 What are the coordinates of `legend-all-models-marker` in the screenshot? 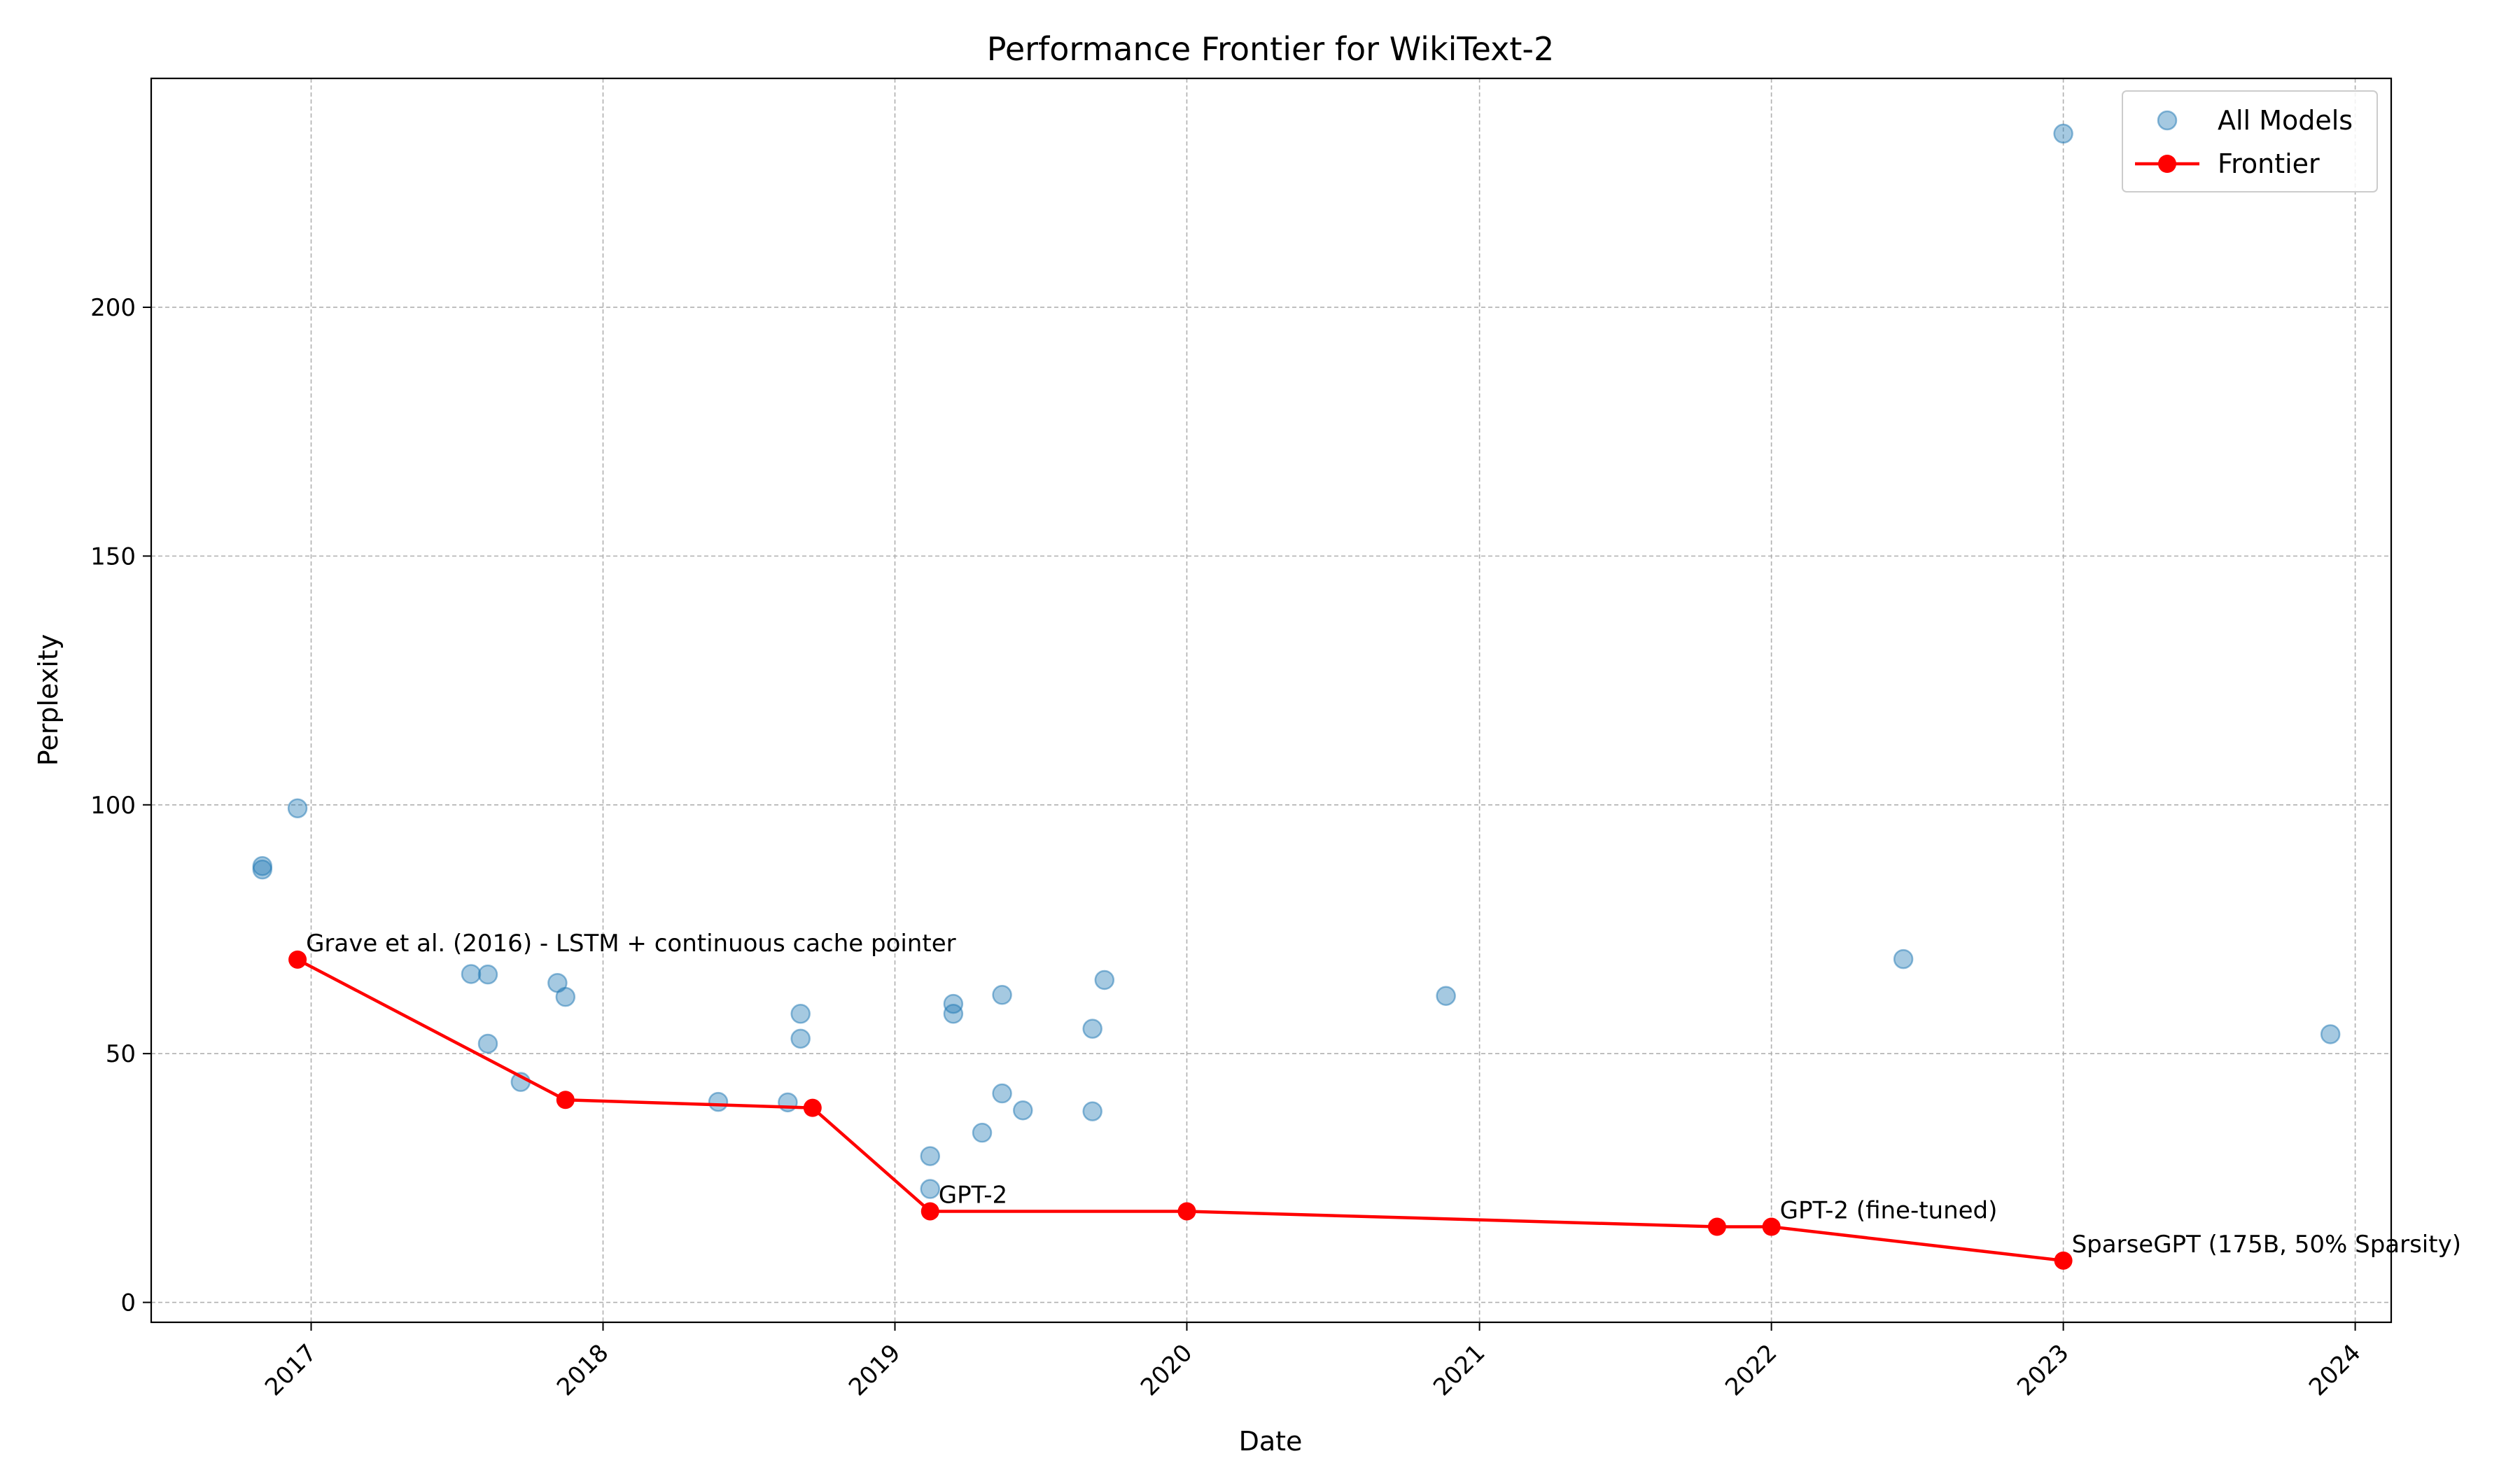 It's located at (2167, 120).